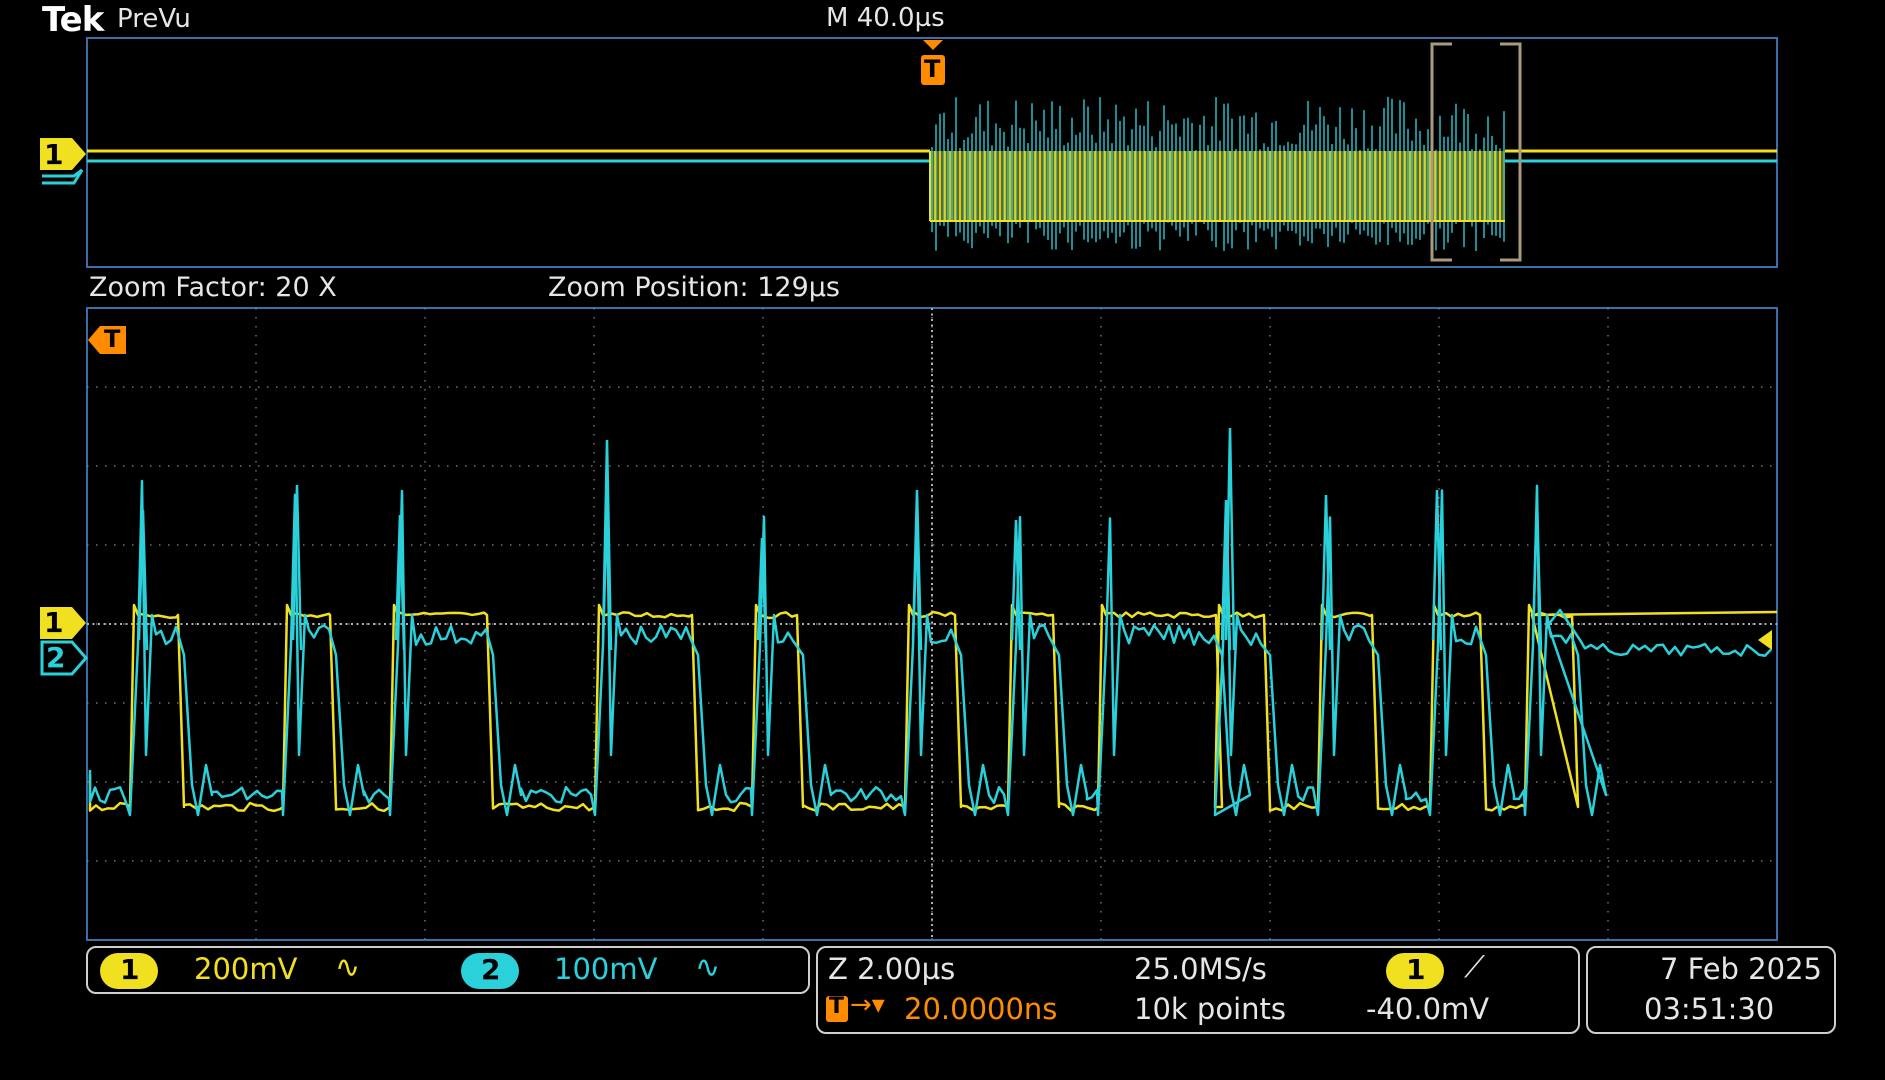 The height and width of the screenshot is (1080, 1885). I want to click on channel-info-box: 1 200mV ∿ 2 100mV ∿, so click(448, 970).